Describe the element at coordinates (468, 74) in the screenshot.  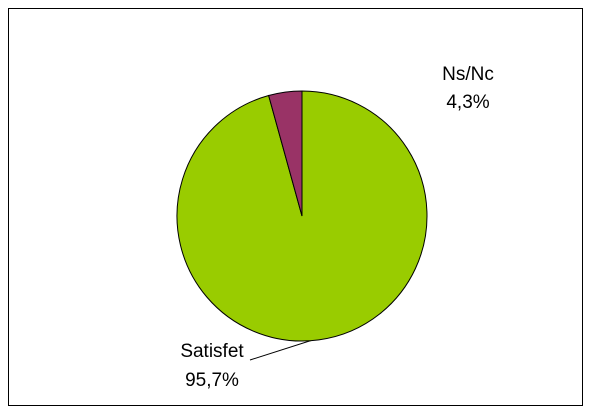
I see `slice-label: Ns/Nc` at that location.